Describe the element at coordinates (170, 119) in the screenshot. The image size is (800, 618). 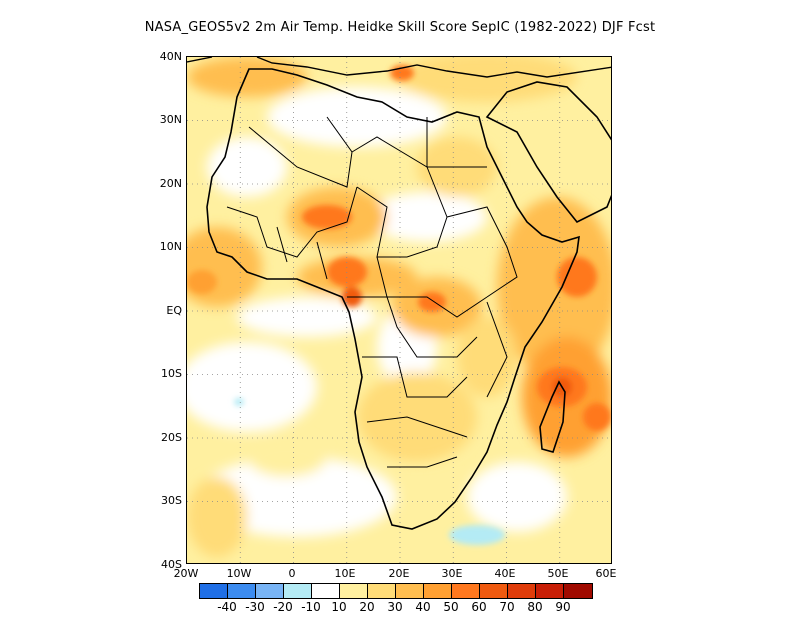
I see `lat-tick-label: 30N` at that location.